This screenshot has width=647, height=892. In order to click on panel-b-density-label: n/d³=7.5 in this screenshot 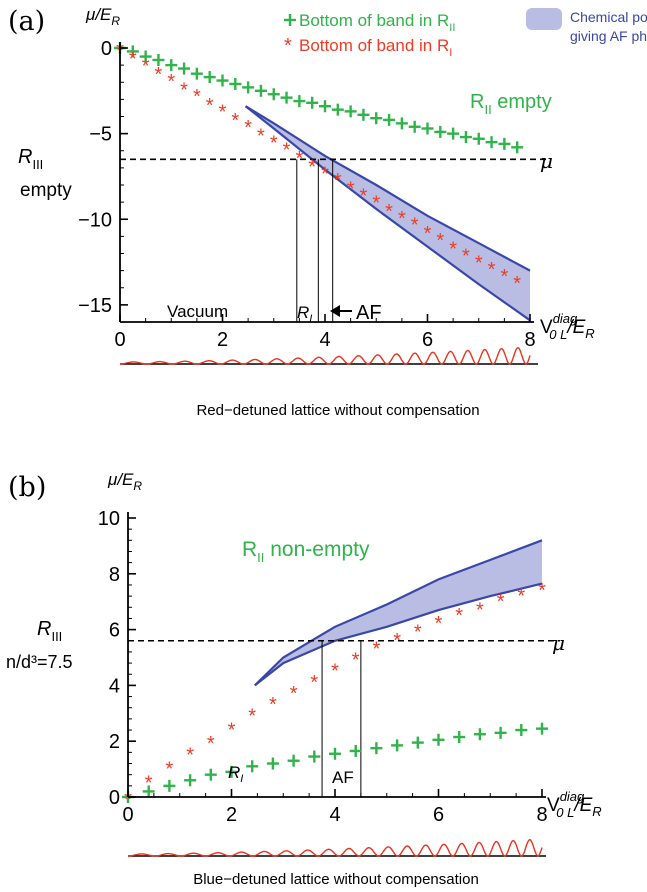, I will do `click(39, 662)`.